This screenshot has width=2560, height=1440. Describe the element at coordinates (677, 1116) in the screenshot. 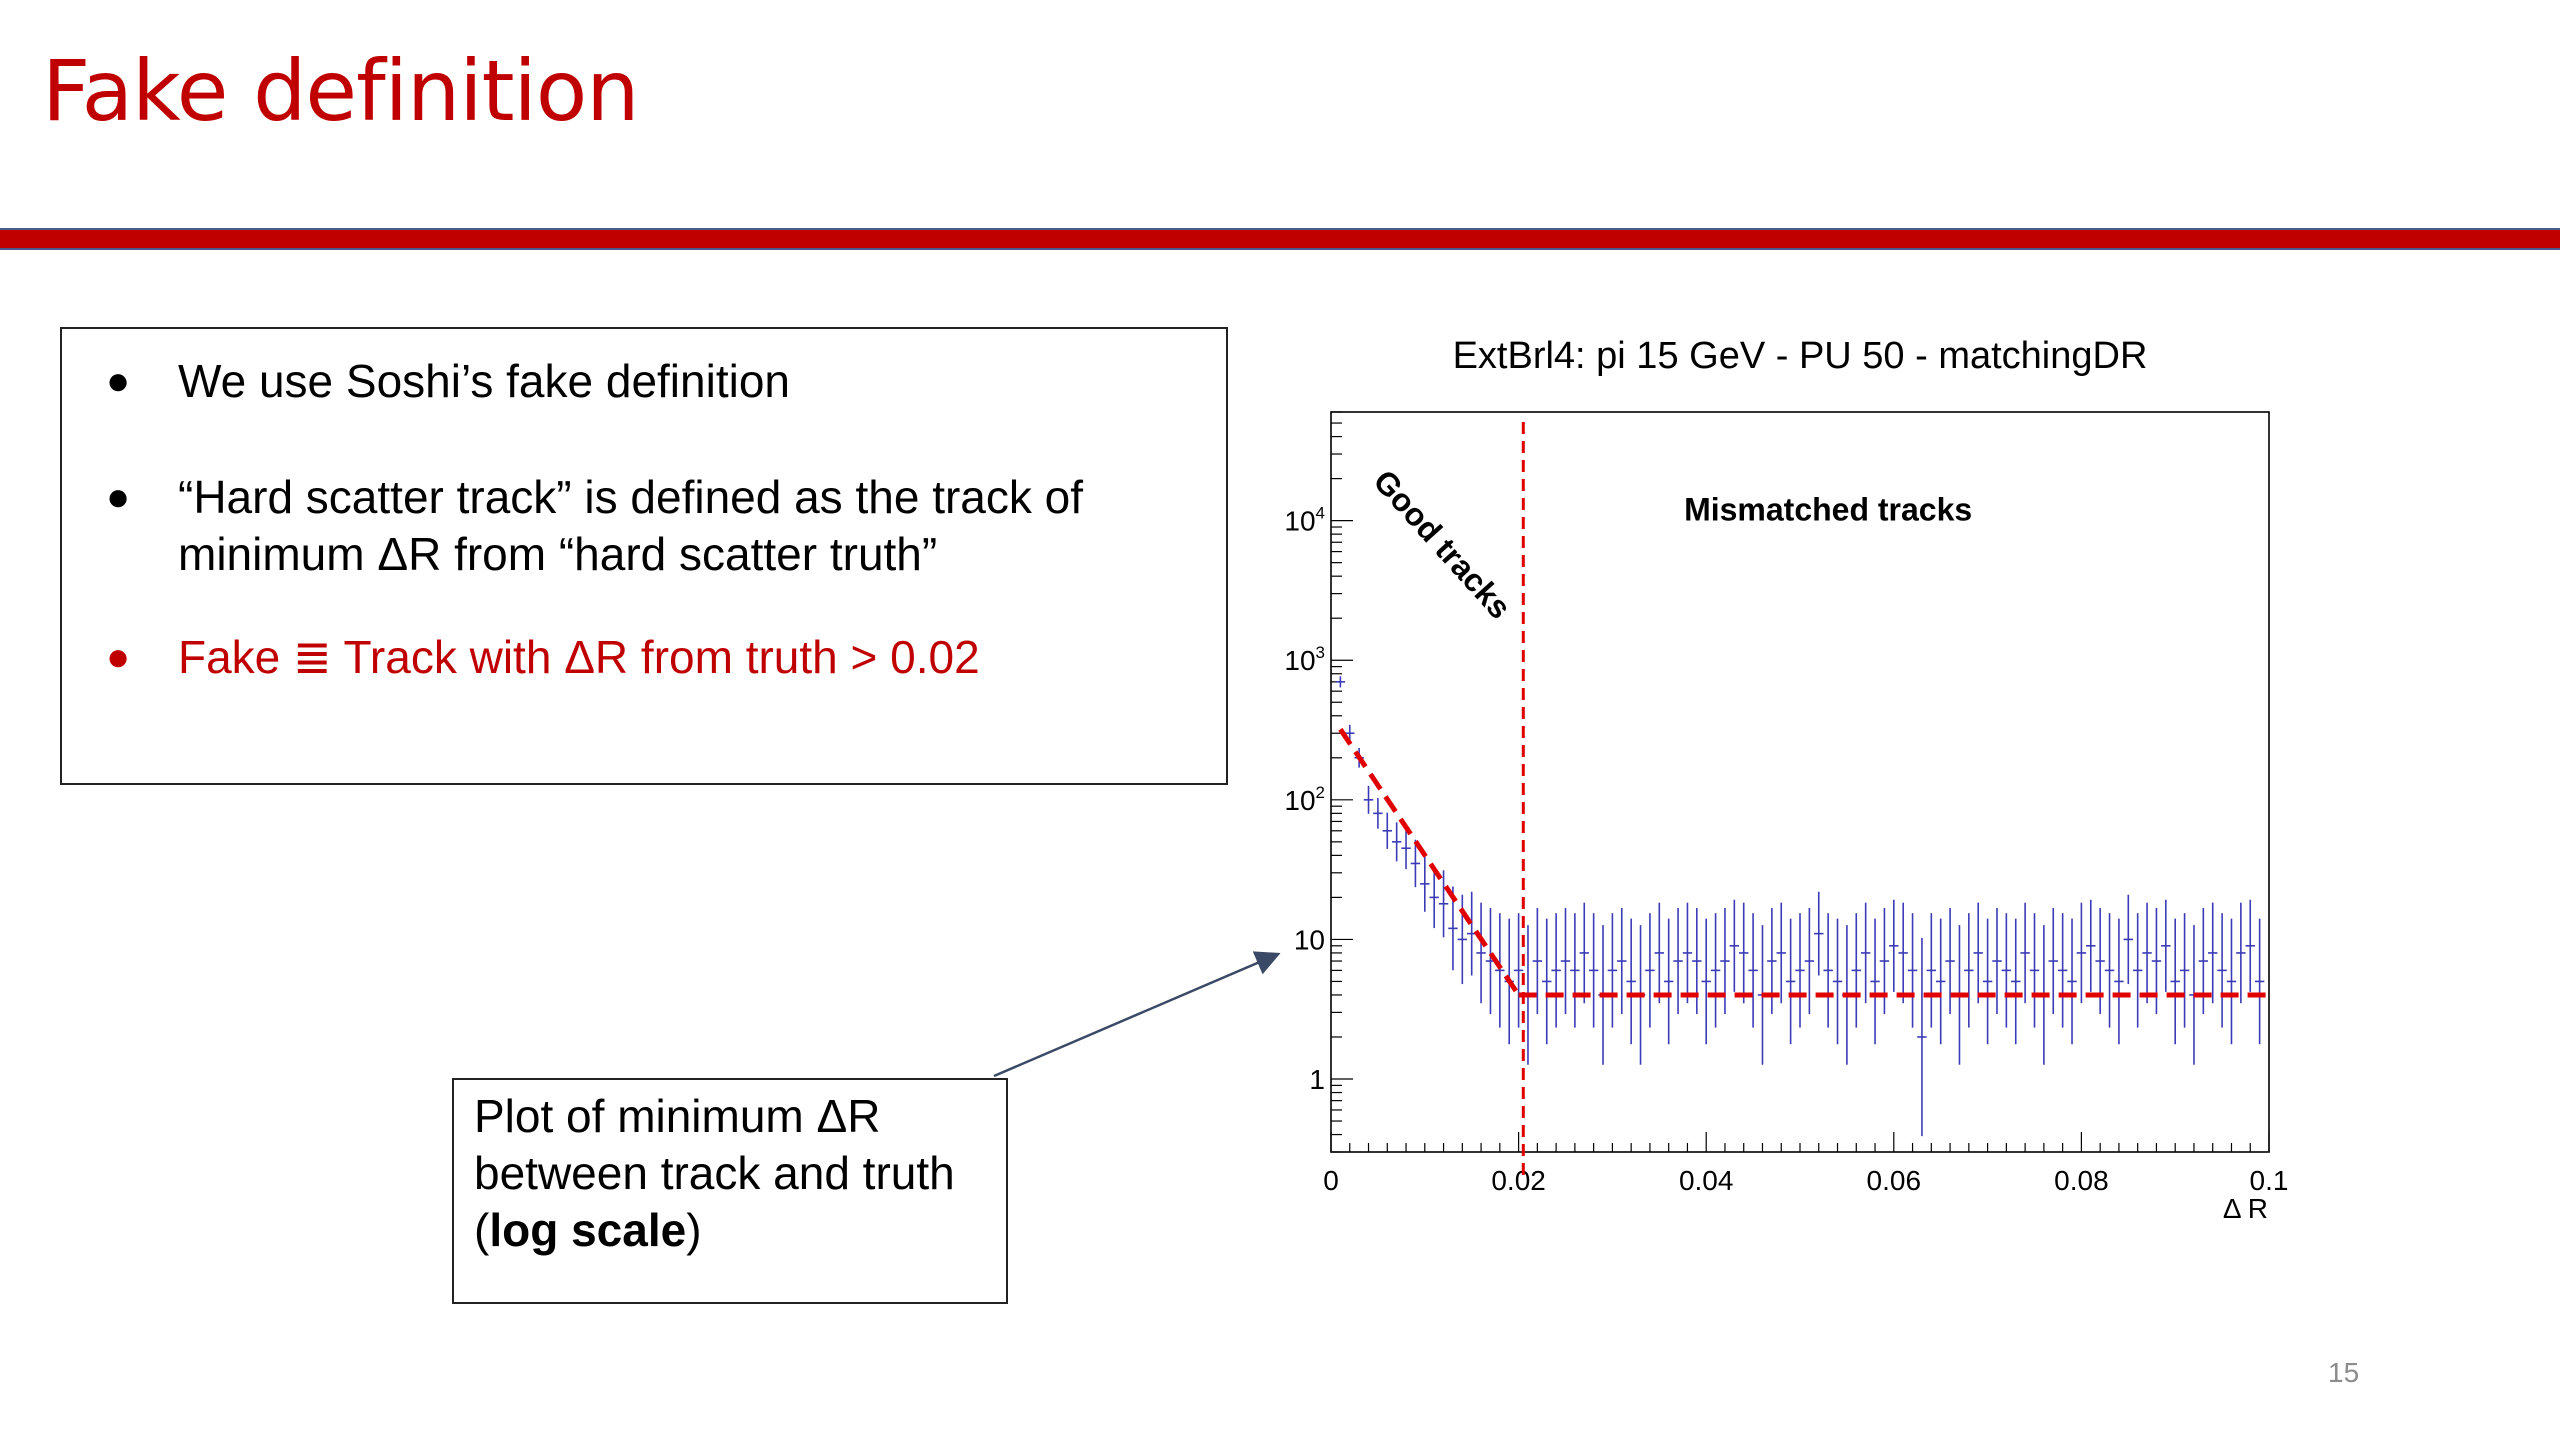

I see `callout-line: Plot of minimum ΔR` at that location.